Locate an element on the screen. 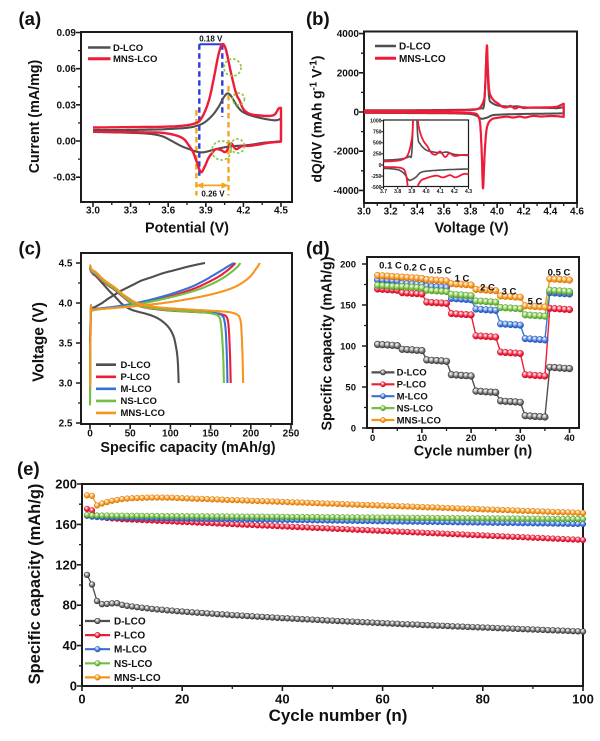 The width and height of the screenshot is (600, 741). svg-text: 5 C is located at coordinates (535, 301).